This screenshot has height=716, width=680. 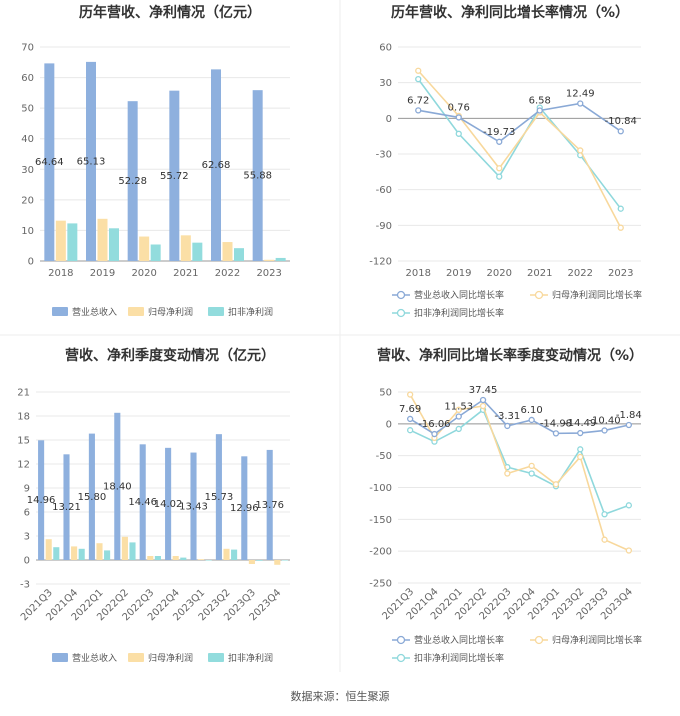 I want to click on chart-title: 历年营收、净利情况（亿元）, so click(x=170, y=12).